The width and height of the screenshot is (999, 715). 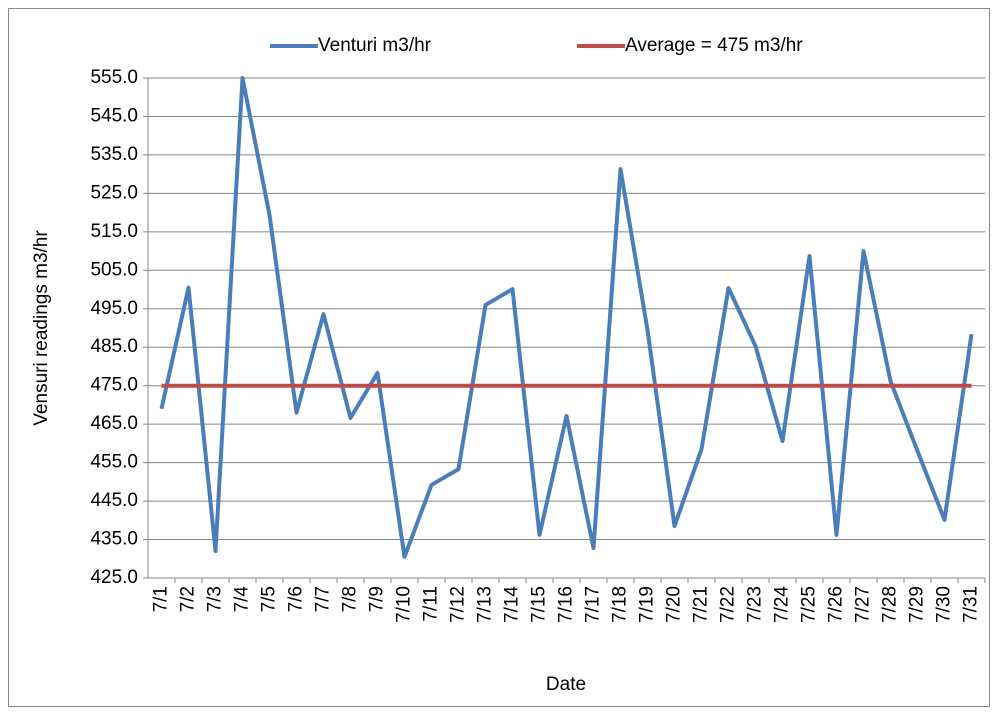 I want to click on x-tick-label: 7/30, so click(x=944, y=604).